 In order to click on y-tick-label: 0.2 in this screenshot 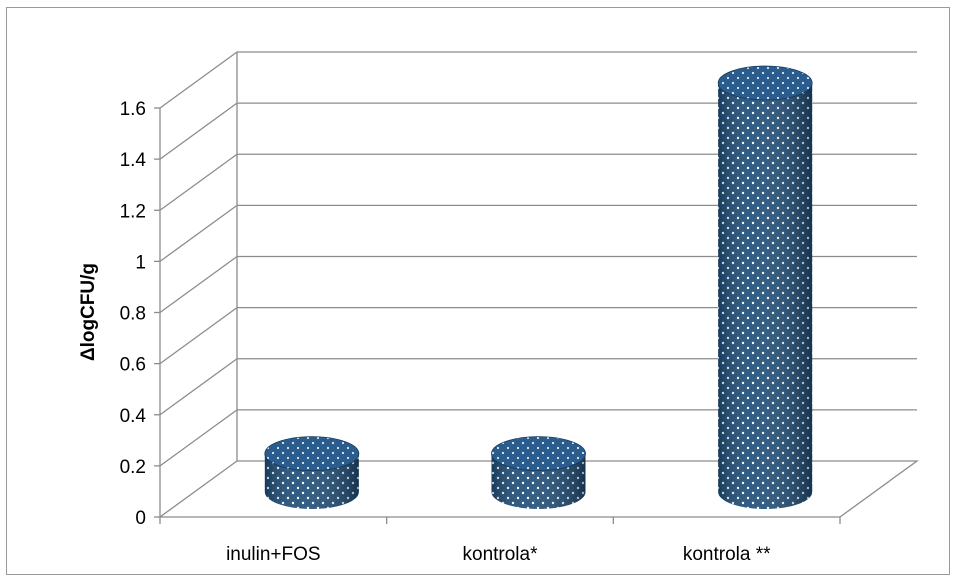, I will do `click(133, 467)`.